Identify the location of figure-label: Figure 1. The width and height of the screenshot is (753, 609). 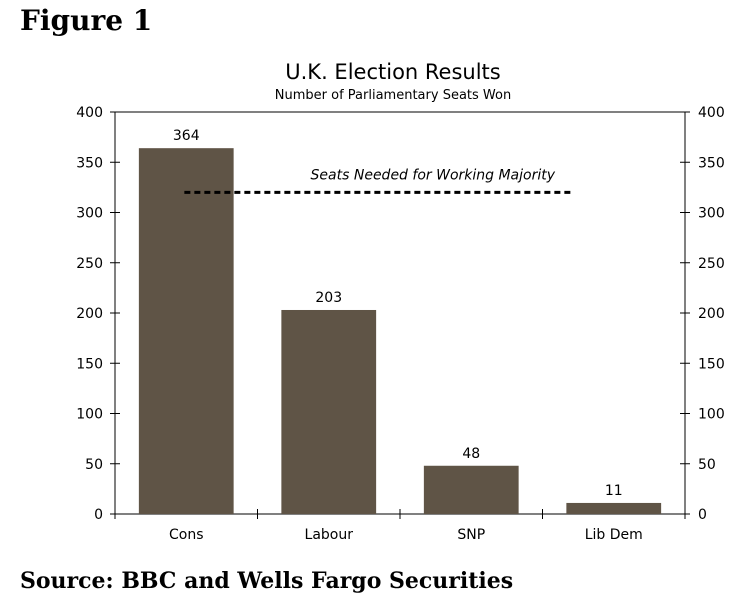
(86, 20).